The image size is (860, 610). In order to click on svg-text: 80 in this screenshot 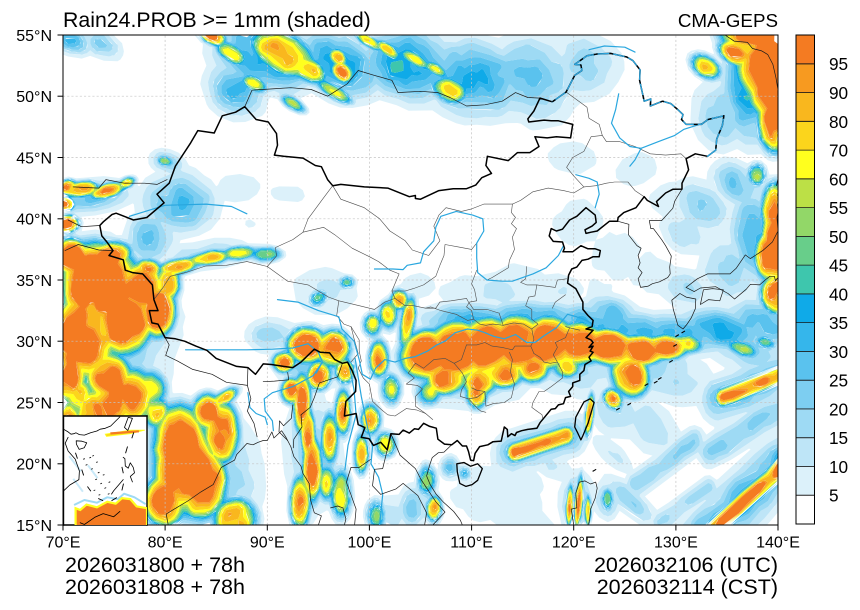, I will do `click(838, 122)`.